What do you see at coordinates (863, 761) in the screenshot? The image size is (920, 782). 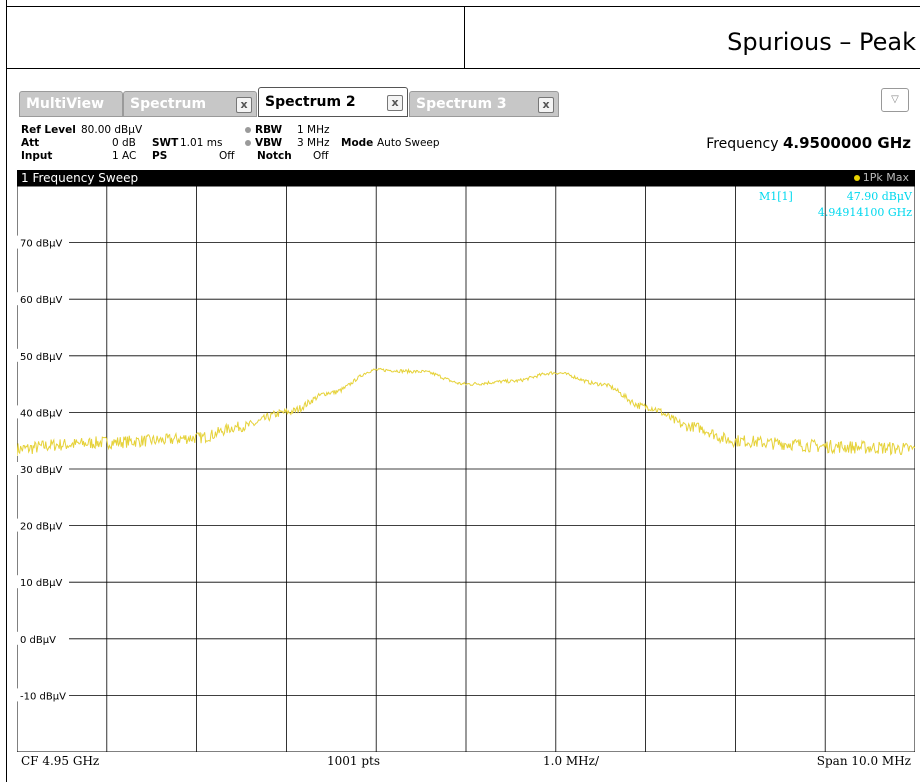 I see `span: Span 10.0 MHz` at bounding box center [863, 761].